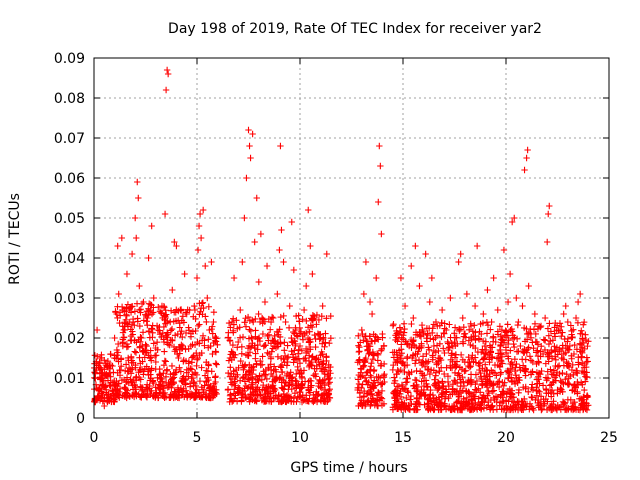 The width and height of the screenshot is (640, 480). What do you see at coordinates (69, 339) in the screenshot?
I see `y-tick-label: 0.02` at bounding box center [69, 339].